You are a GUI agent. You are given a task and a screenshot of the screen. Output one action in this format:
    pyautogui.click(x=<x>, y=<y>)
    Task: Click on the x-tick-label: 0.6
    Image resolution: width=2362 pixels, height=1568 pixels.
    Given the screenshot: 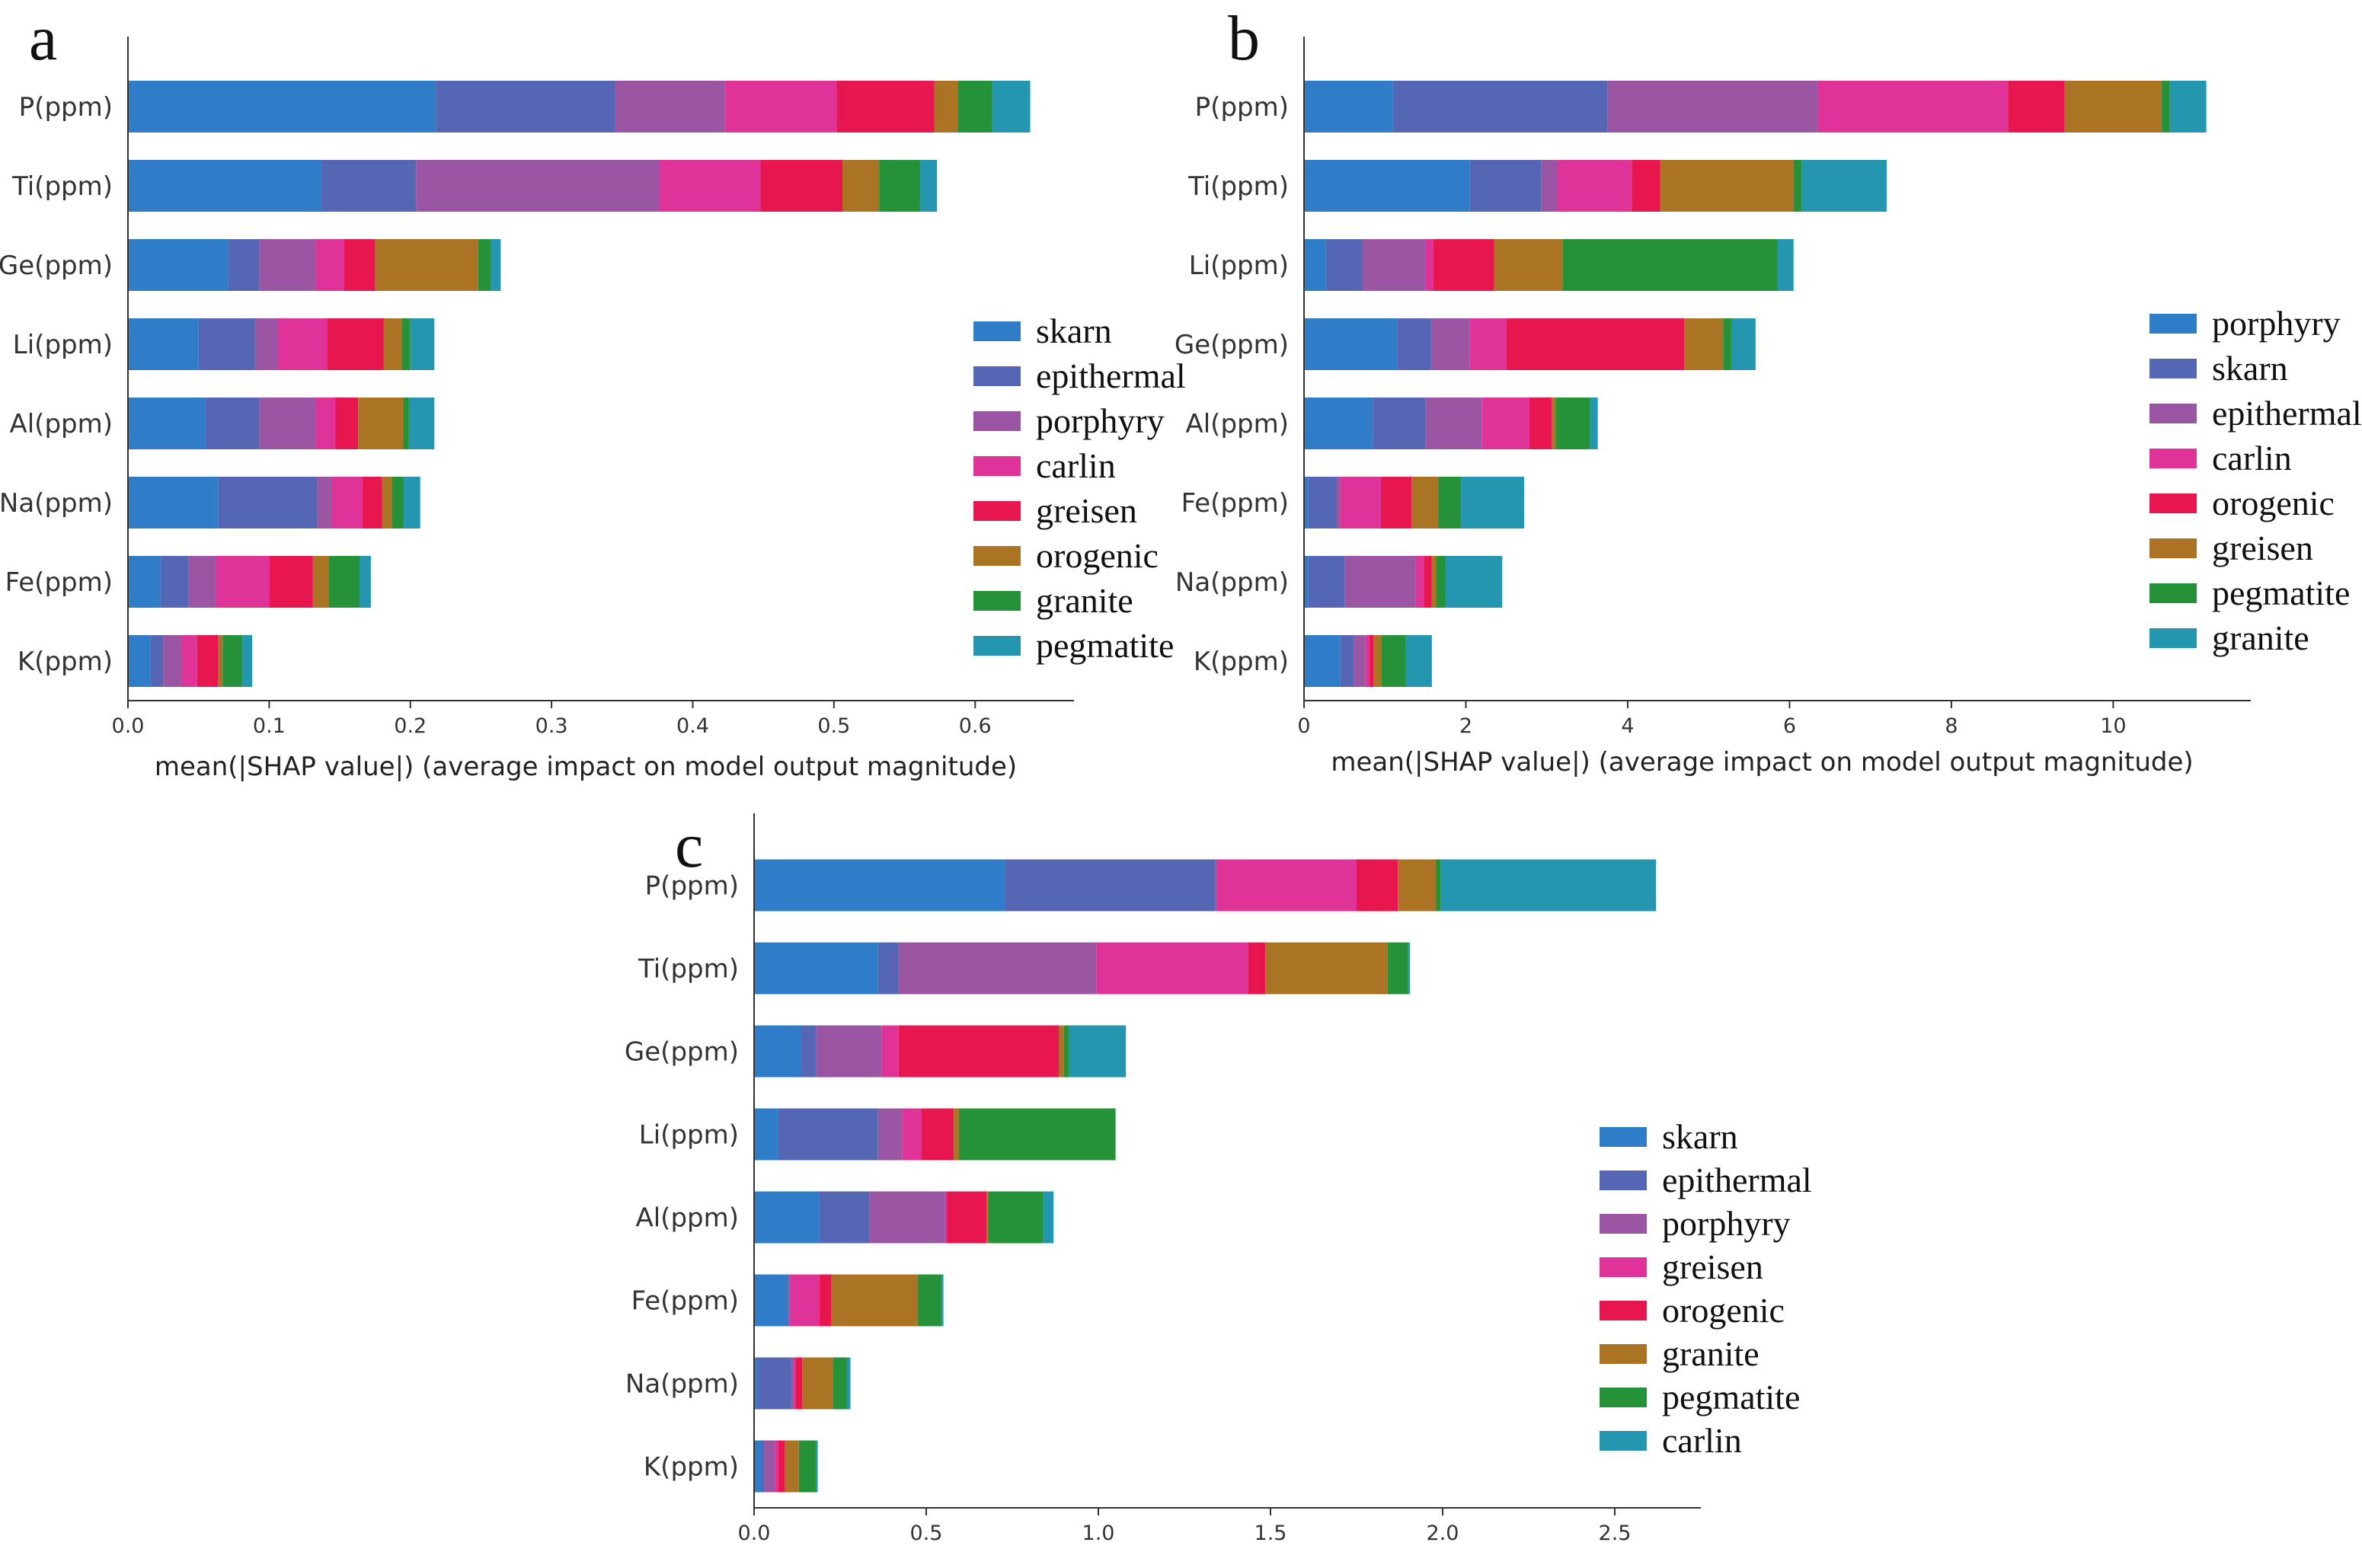 What is the action you would take?
    pyautogui.click(x=975, y=726)
    